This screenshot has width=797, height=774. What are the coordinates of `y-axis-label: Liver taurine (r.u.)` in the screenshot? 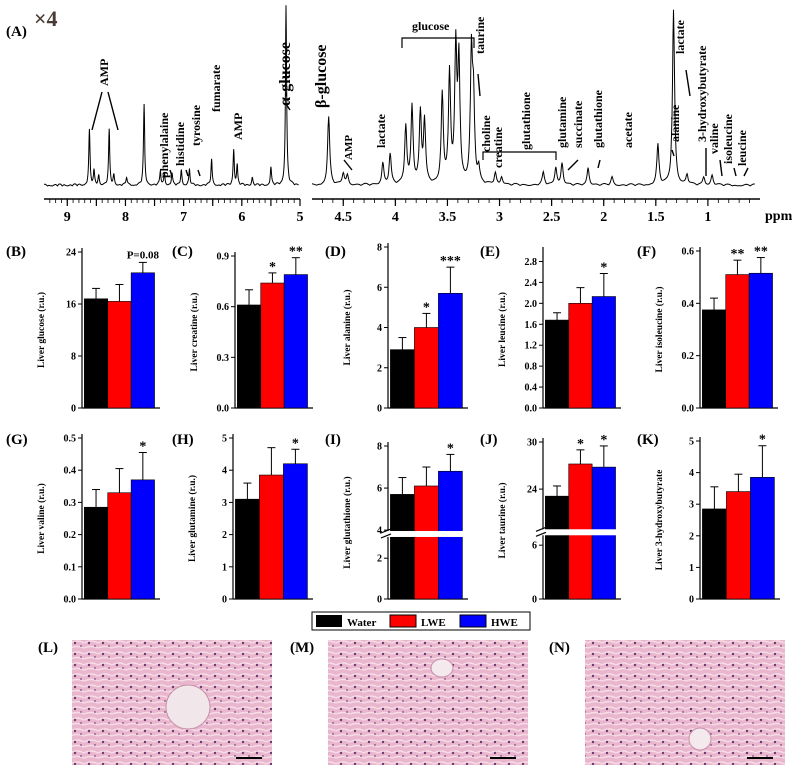 It's located at (502, 521).